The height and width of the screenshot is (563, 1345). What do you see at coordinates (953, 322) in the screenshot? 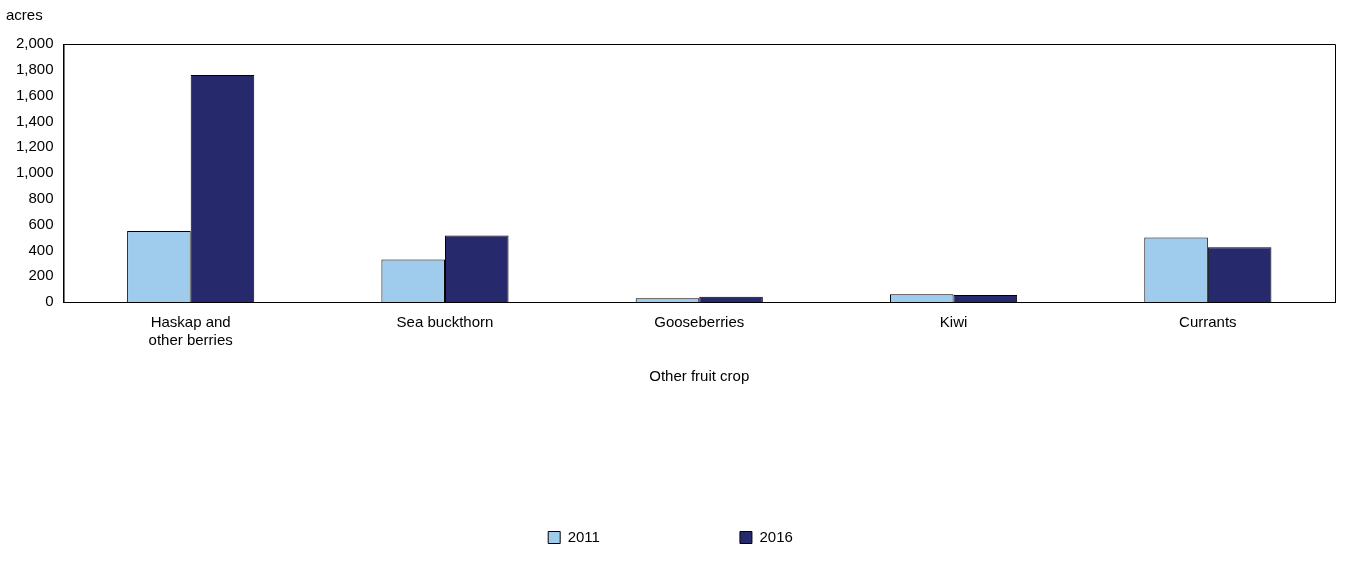
I see `x-tick-label: Kiwi` at bounding box center [953, 322].